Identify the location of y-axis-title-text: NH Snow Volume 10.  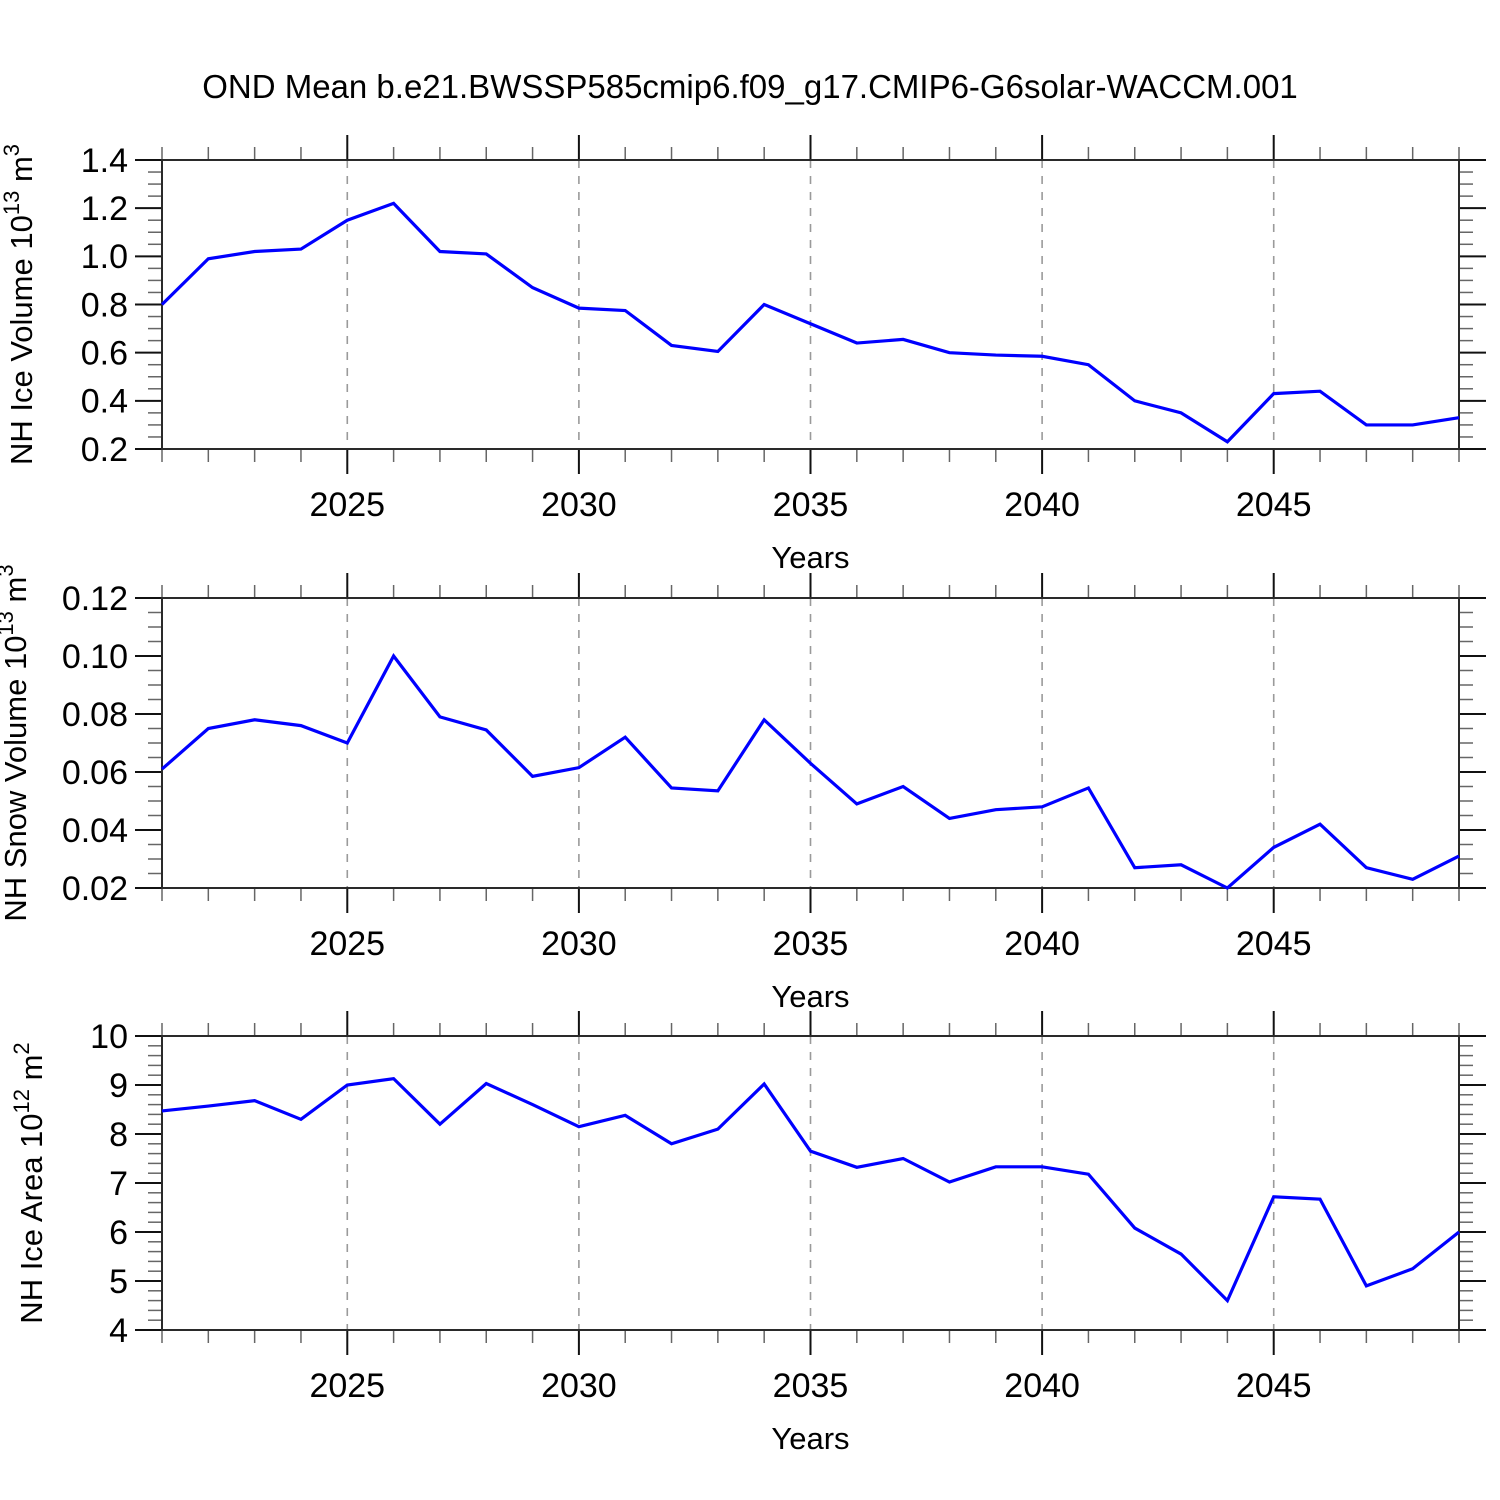
(16, 779).